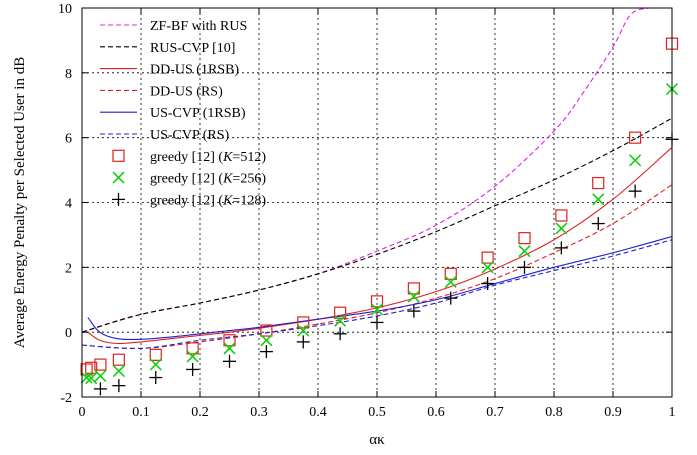  Describe the element at coordinates (186, 91) in the screenshot. I see `legend-label: DD-US (RS)` at that location.